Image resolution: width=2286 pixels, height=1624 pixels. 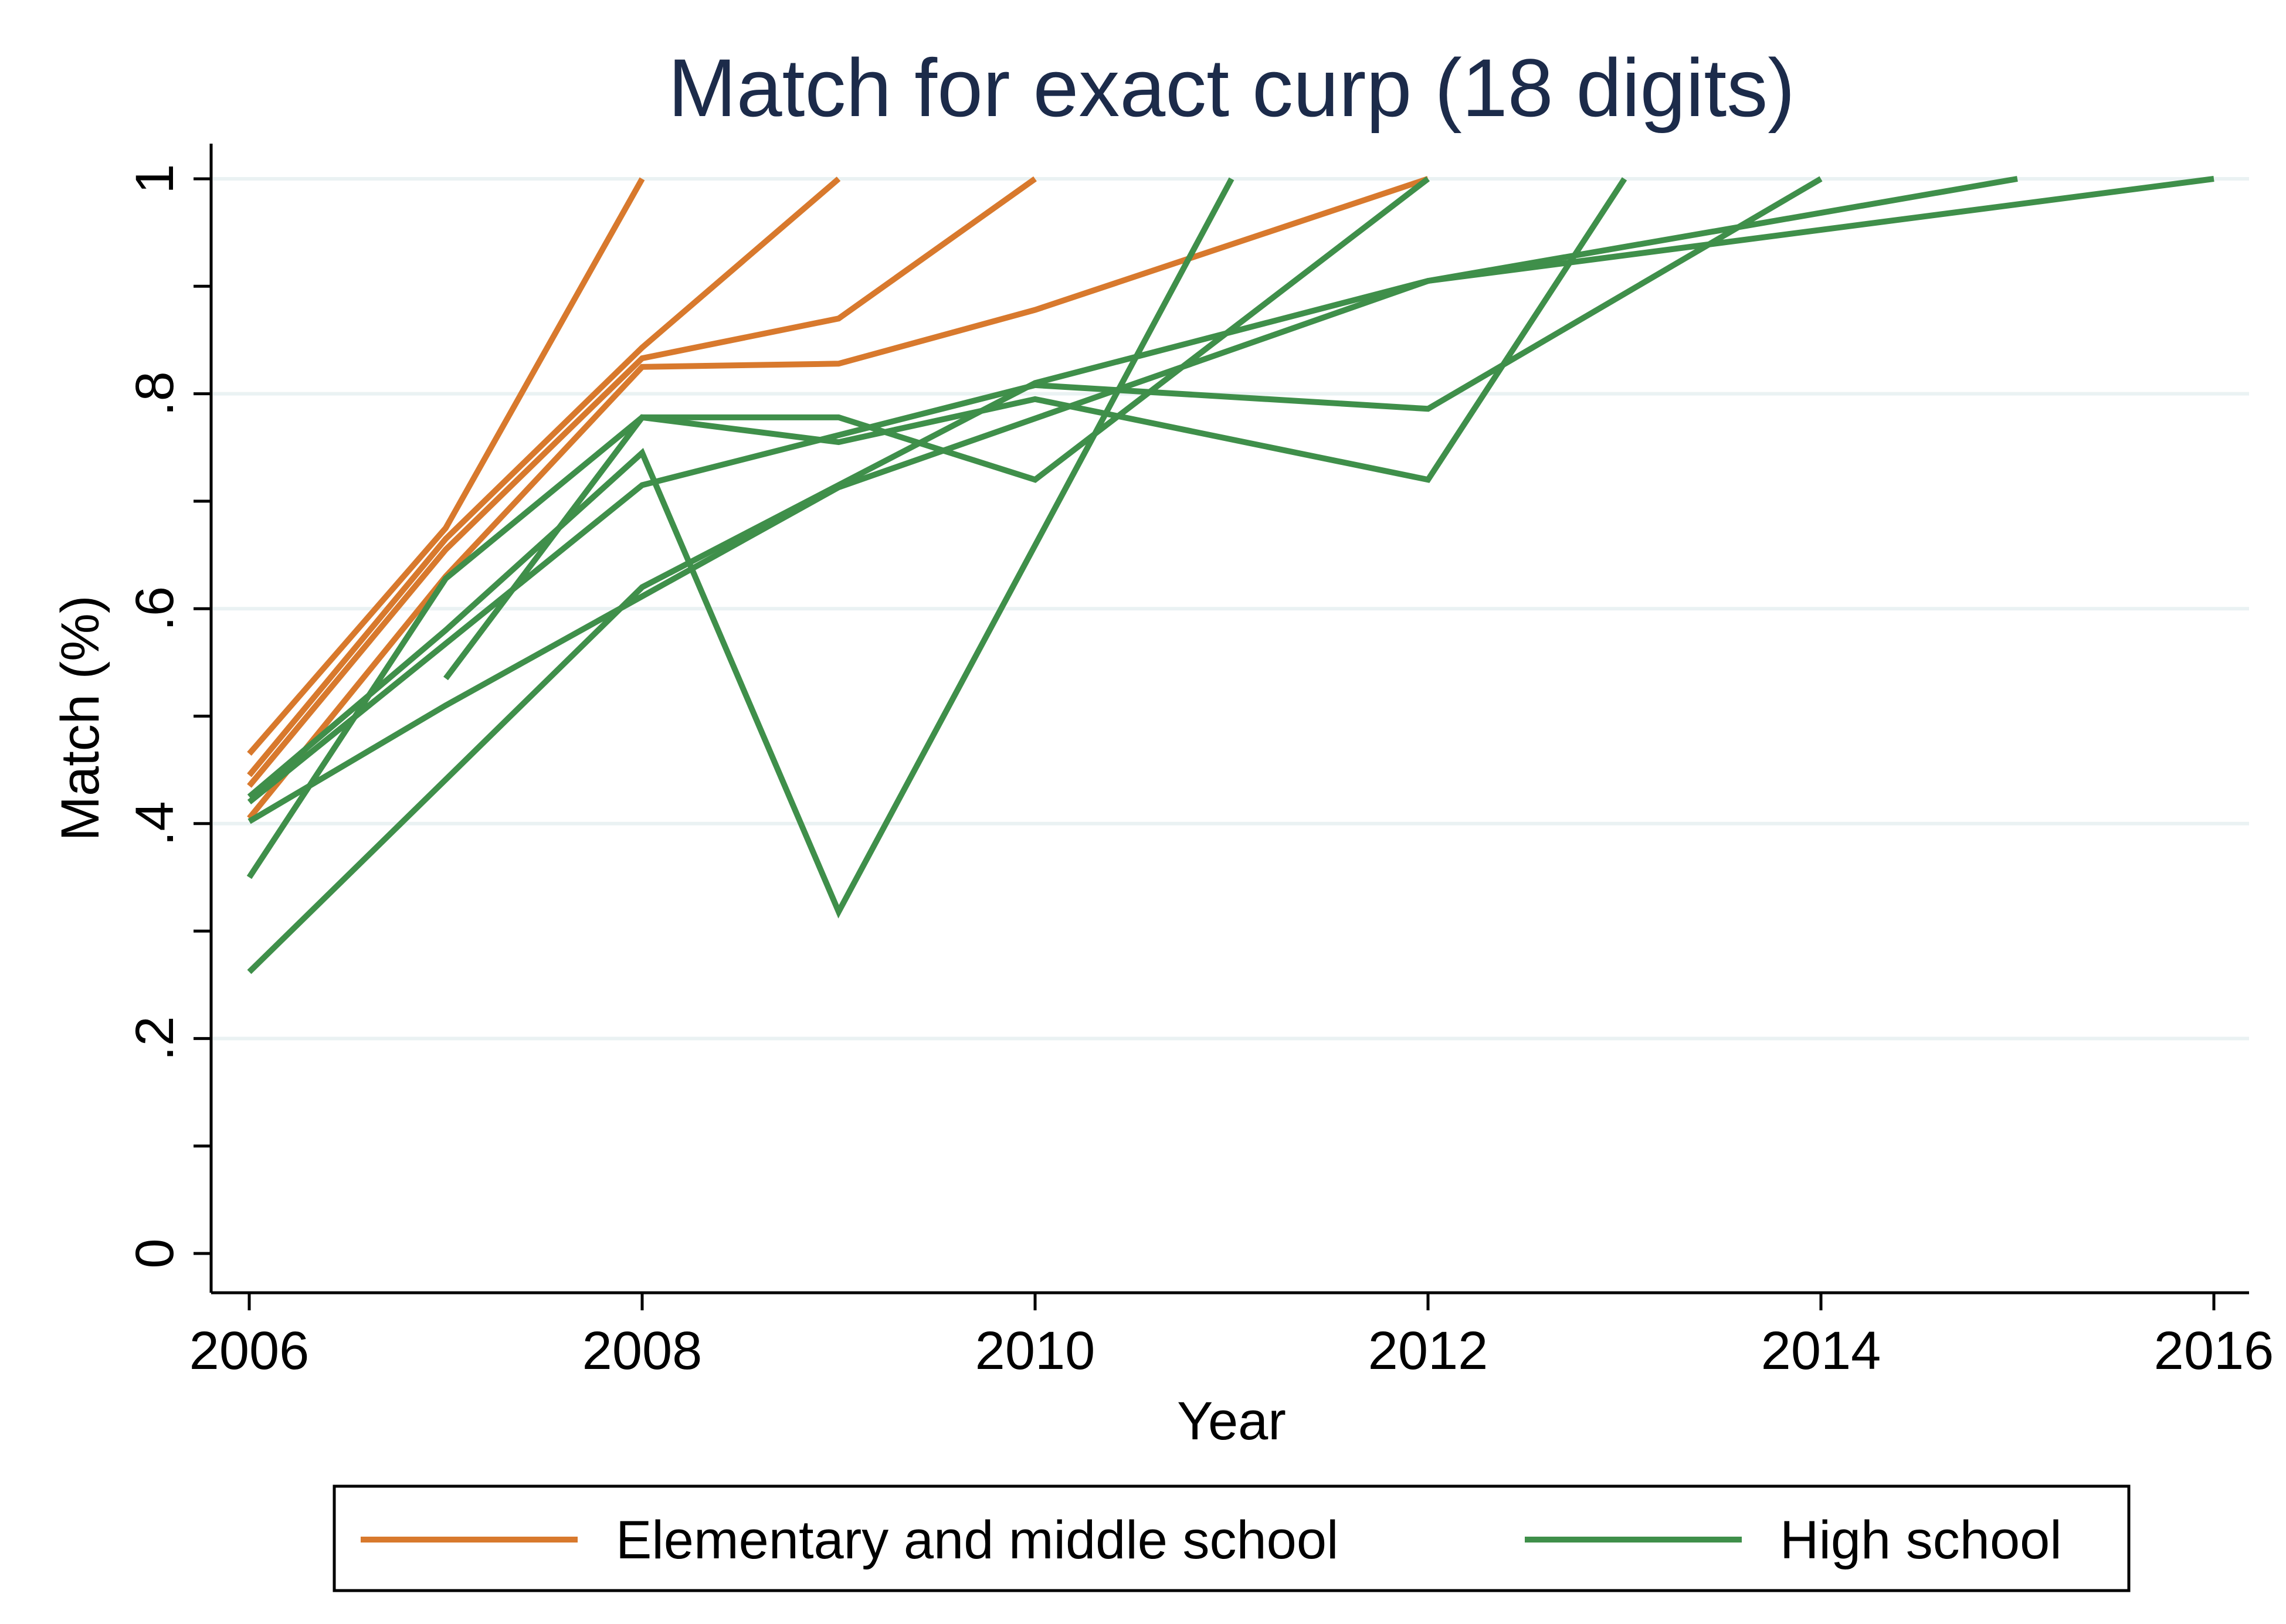 What do you see at coordinates (1921, 1540) in the screenshot?
I see `legend-label-high-school: High school` at bounding box center [1921, 1540].